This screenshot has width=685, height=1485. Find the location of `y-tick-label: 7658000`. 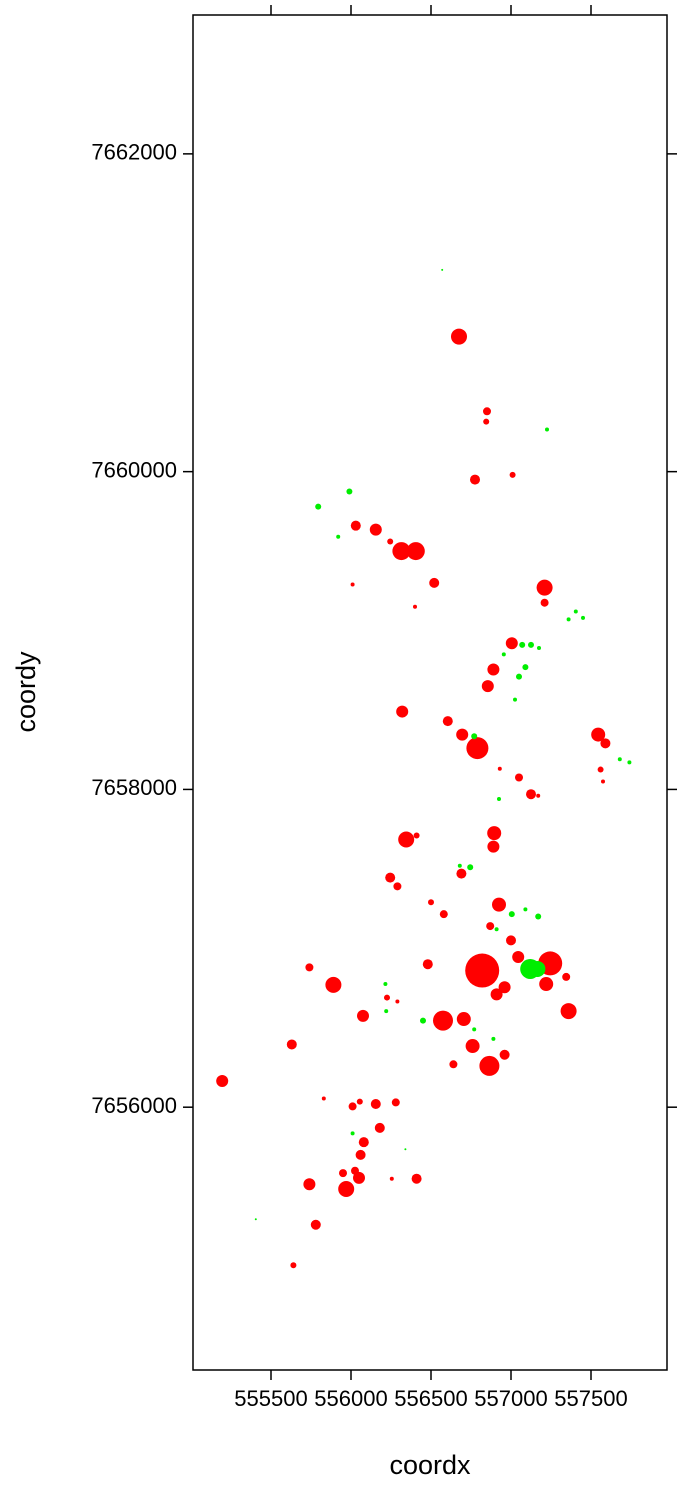

y-tick-label: 7658000 is located at coordinates (134, 787).